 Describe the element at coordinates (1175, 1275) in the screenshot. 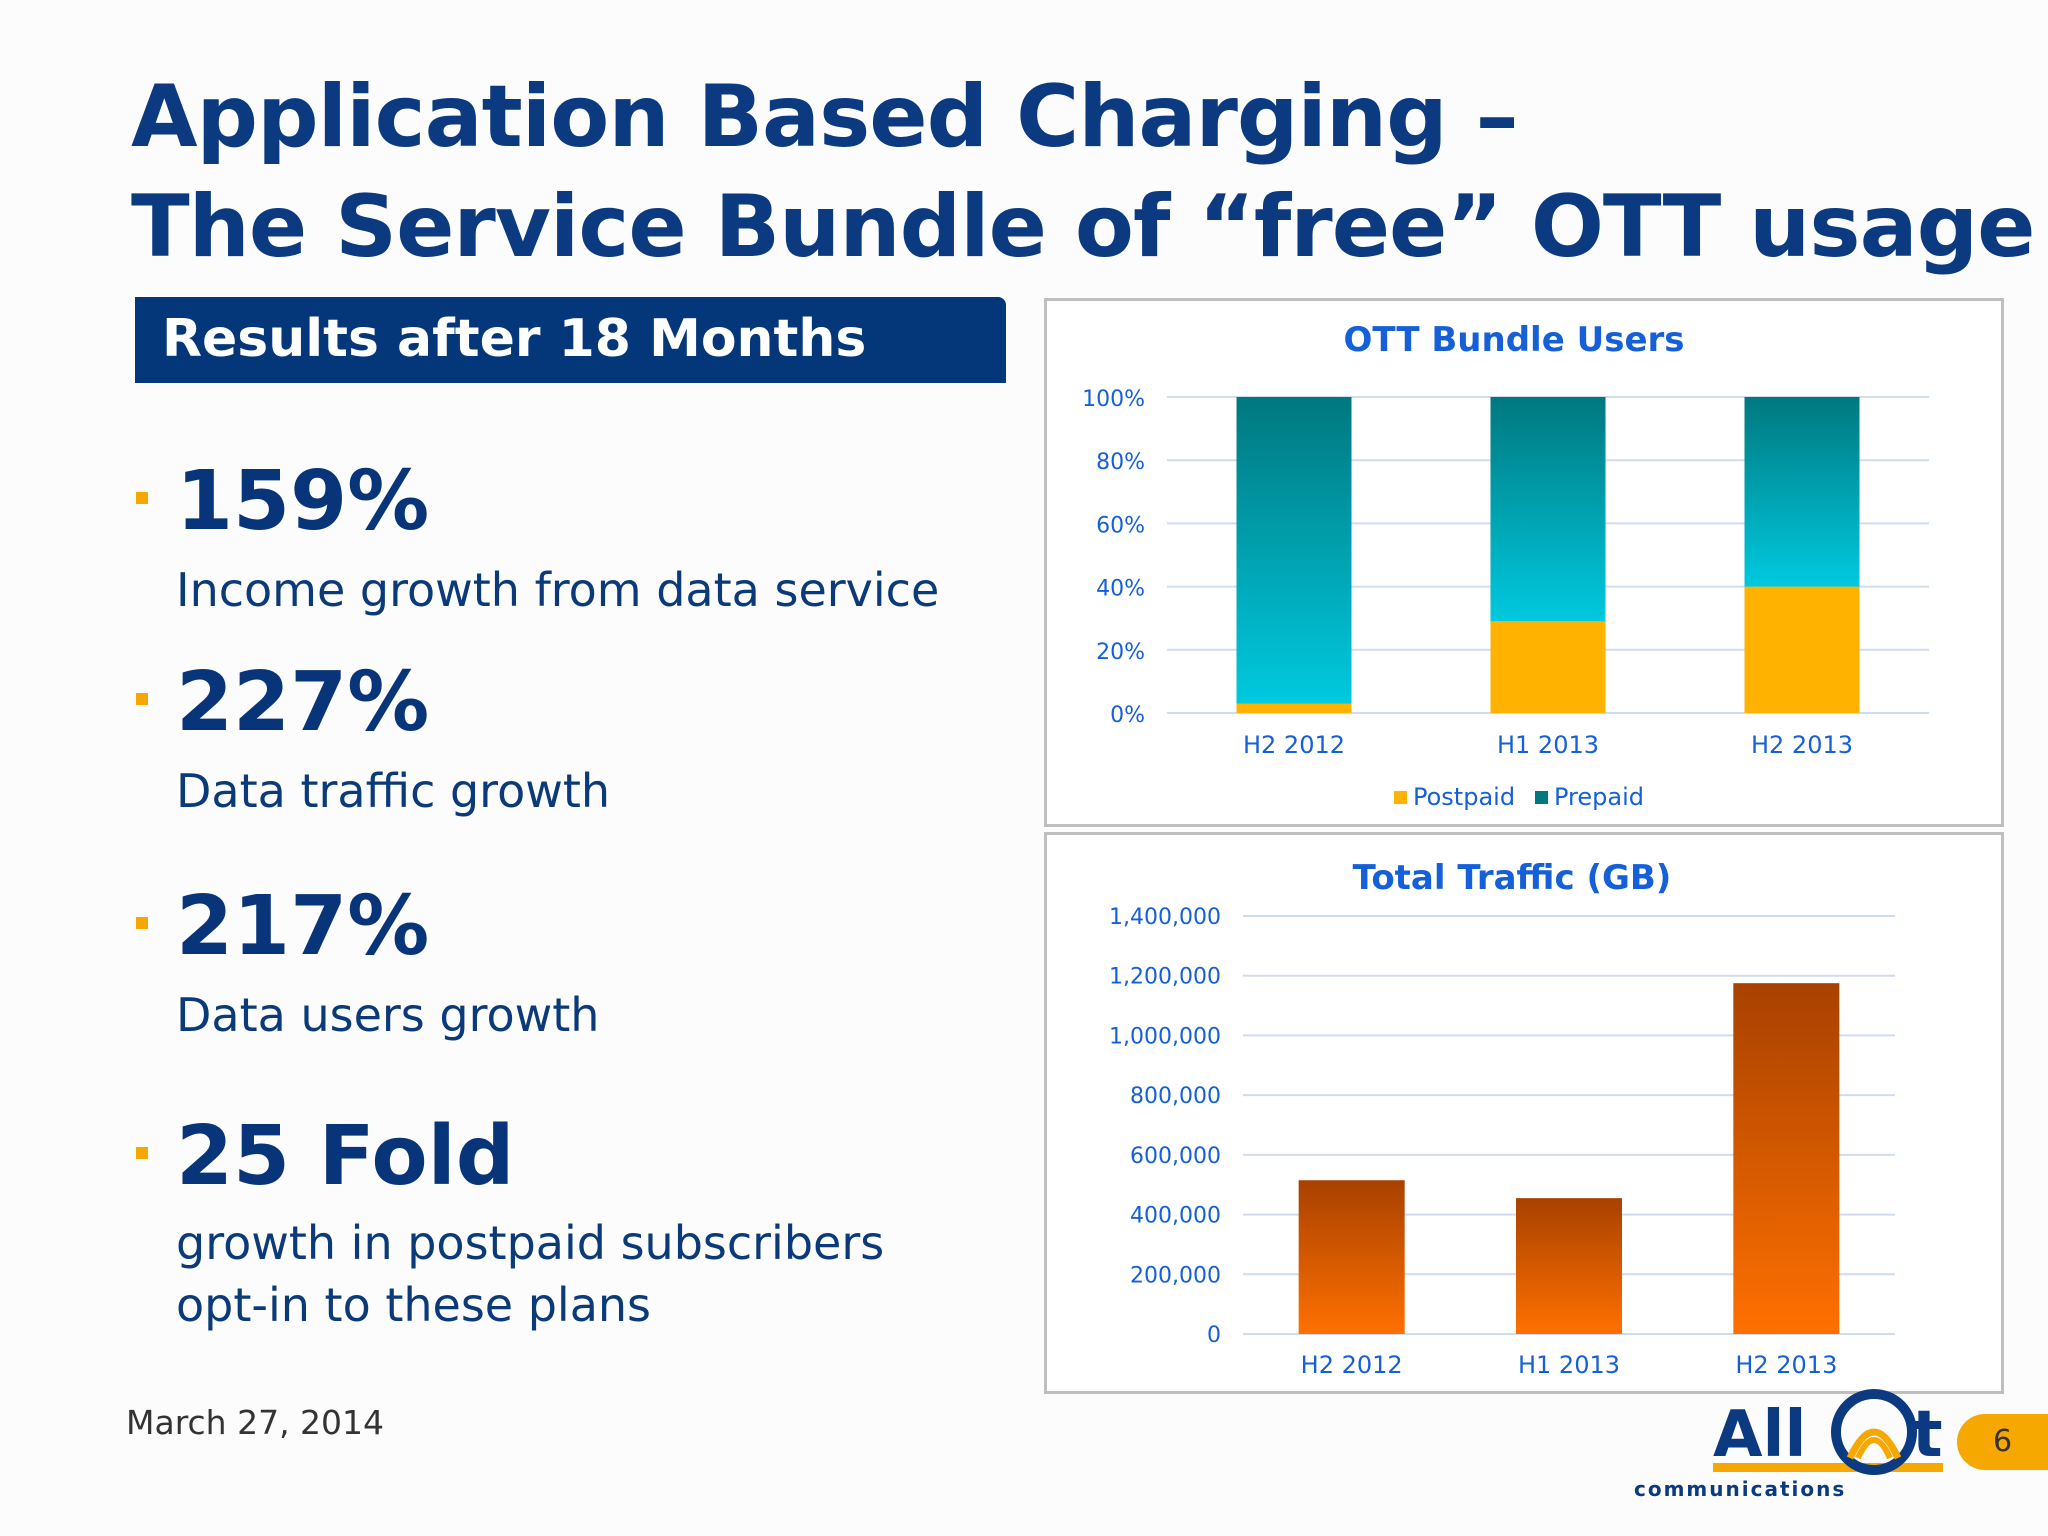

I see `y-tick-label: 200,000` at that location.